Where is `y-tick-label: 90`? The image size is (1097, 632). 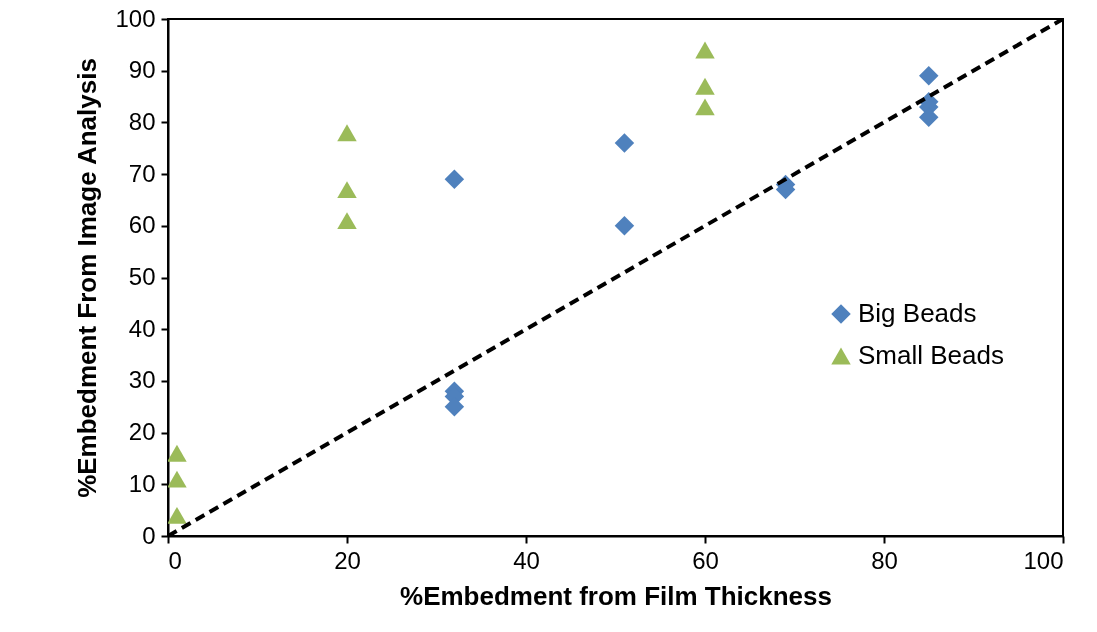 y-tick-label: 90 is located at coordinates (142, 70).